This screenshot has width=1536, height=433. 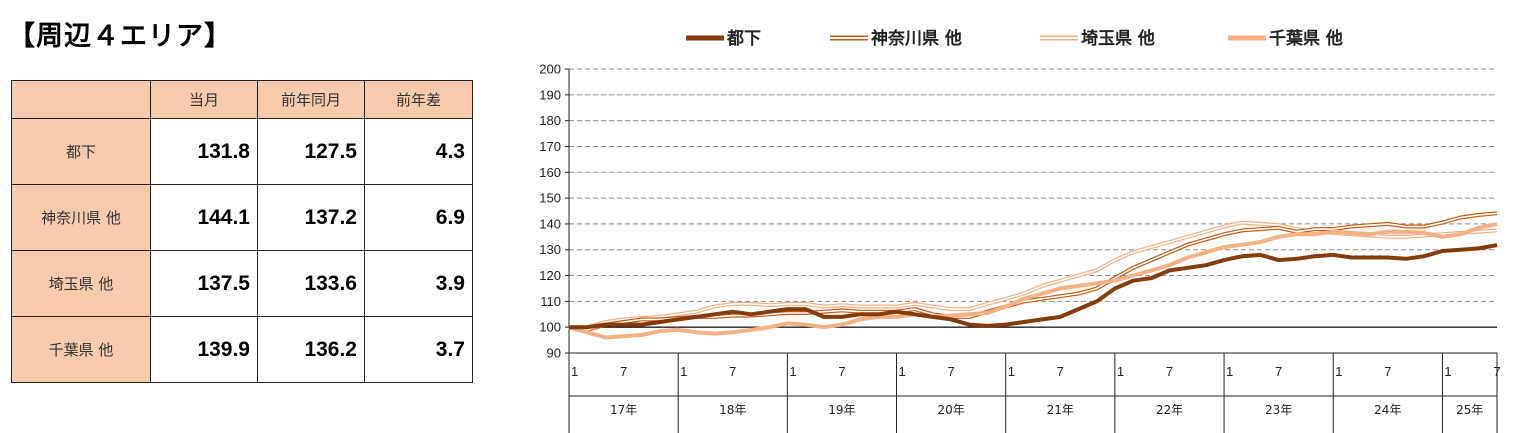 I want to click on table-row: 千葉県 他 139.9 136.2 3.7, so click(x=242, y=349).